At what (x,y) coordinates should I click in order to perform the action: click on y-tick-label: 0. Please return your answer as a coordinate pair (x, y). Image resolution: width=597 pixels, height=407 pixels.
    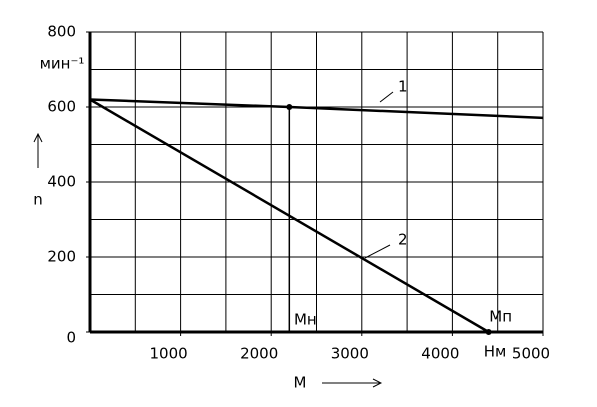
    Looking at the image, I should click on (71, 338).